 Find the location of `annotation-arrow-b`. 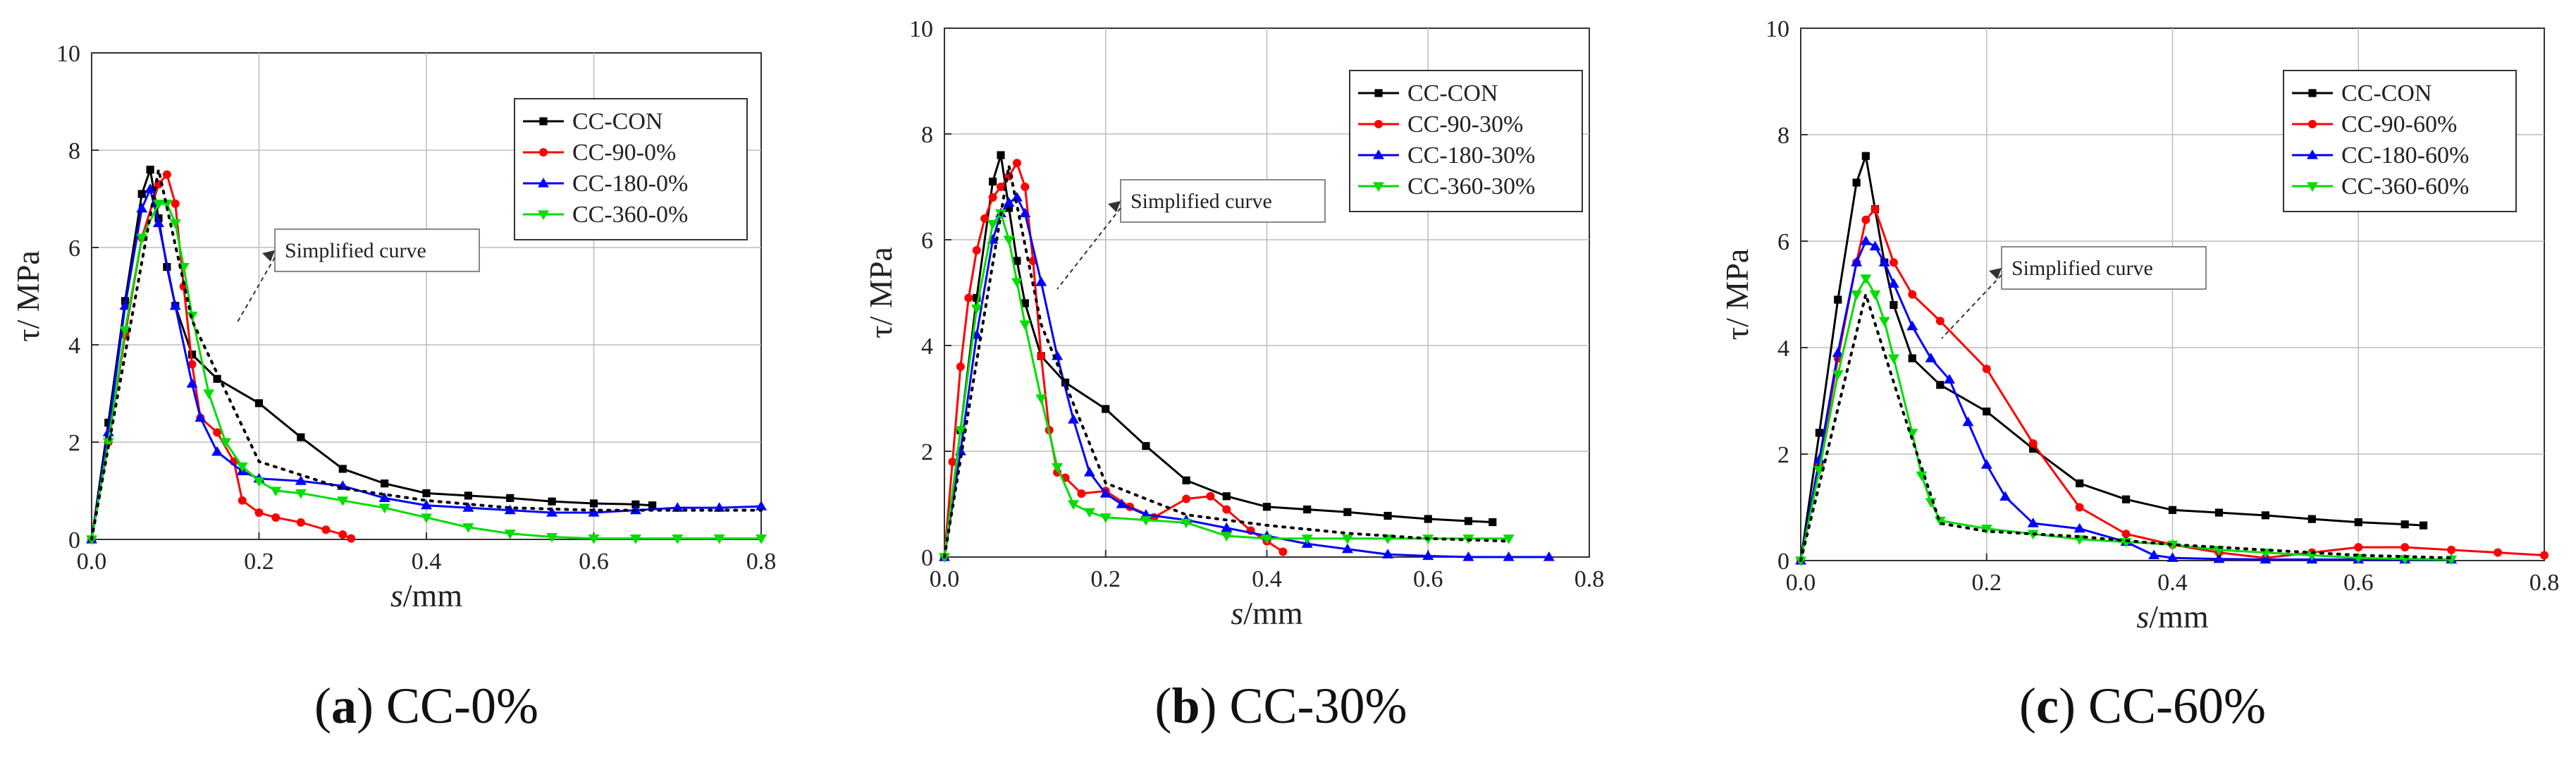

annotation-arrow-b is located at coordinates (1088, 249).